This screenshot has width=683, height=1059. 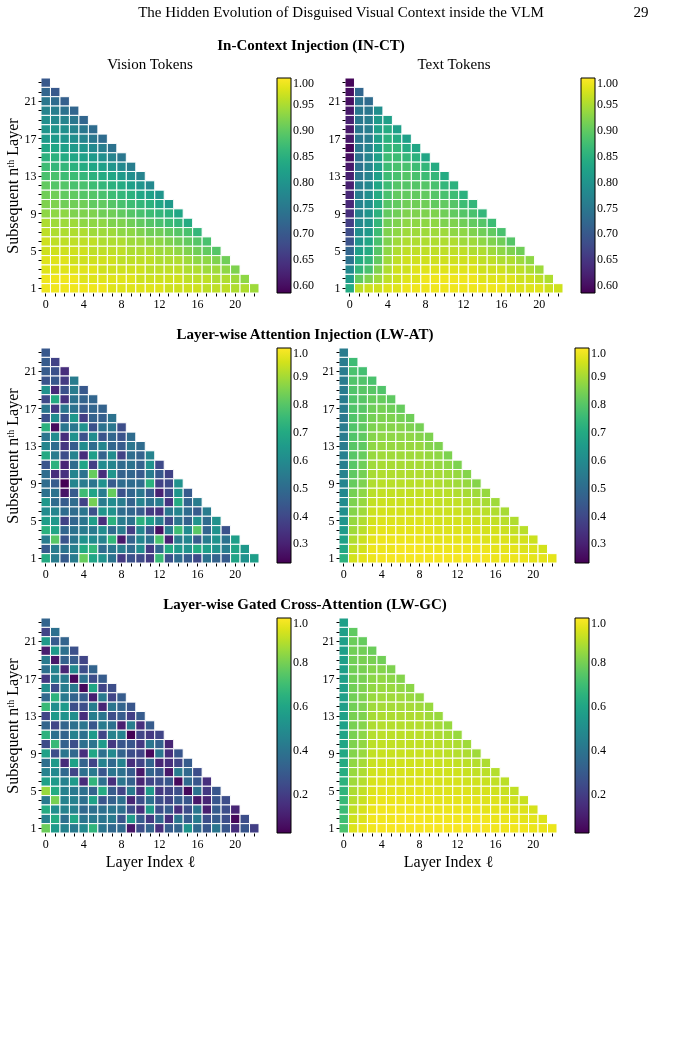 I want to click on text: The Hidden Evolution of Disguised Visual Context inside the VLM, so click(x=341, y=12).